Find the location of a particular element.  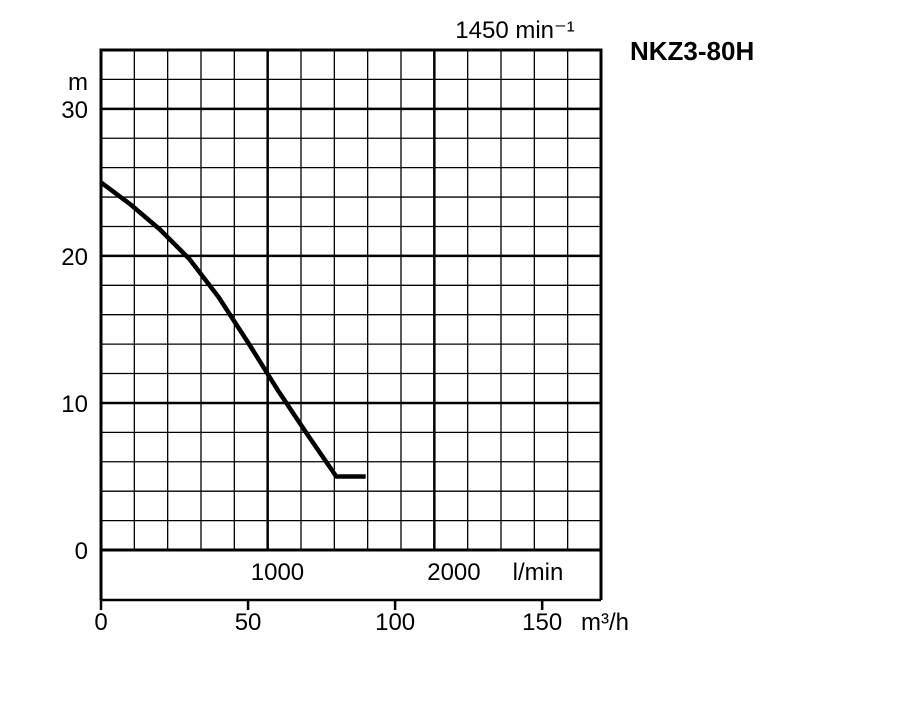

y-tick-label: 10 is located at coordinates (74, 404).